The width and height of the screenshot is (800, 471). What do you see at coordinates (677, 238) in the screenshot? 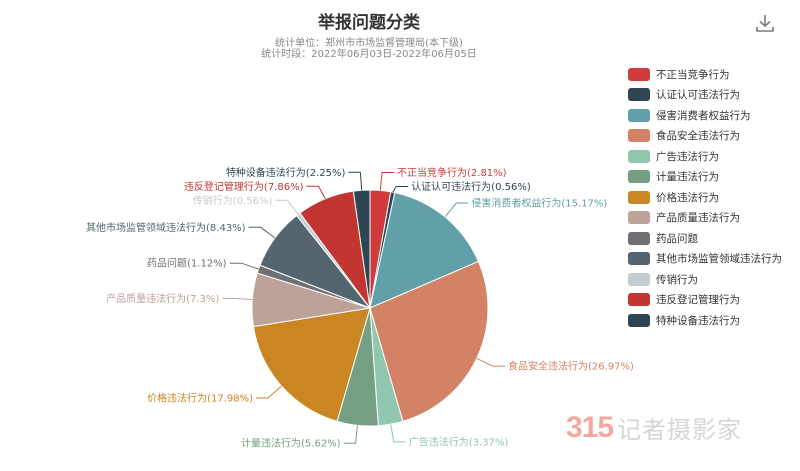
I see `legend-label: 药品问题` at bounding box center [677, 238].